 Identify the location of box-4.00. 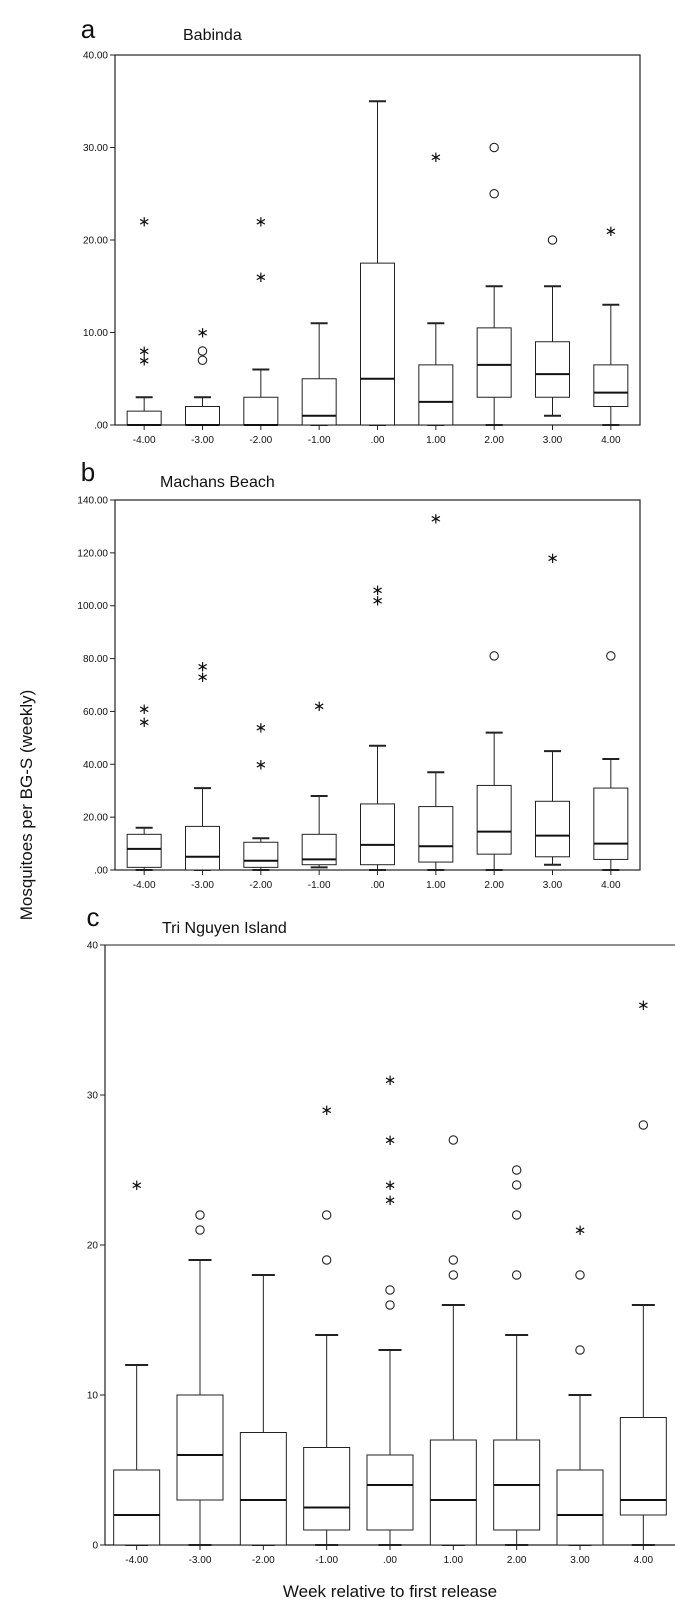
(611, 761).